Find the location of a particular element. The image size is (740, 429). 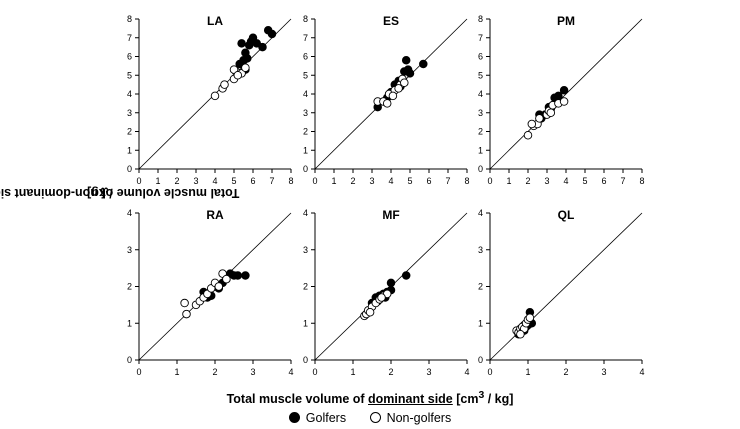

panel-ql: 00 1 1 2 2 3 3 4 4 QL is located at coordinates (561, 292).